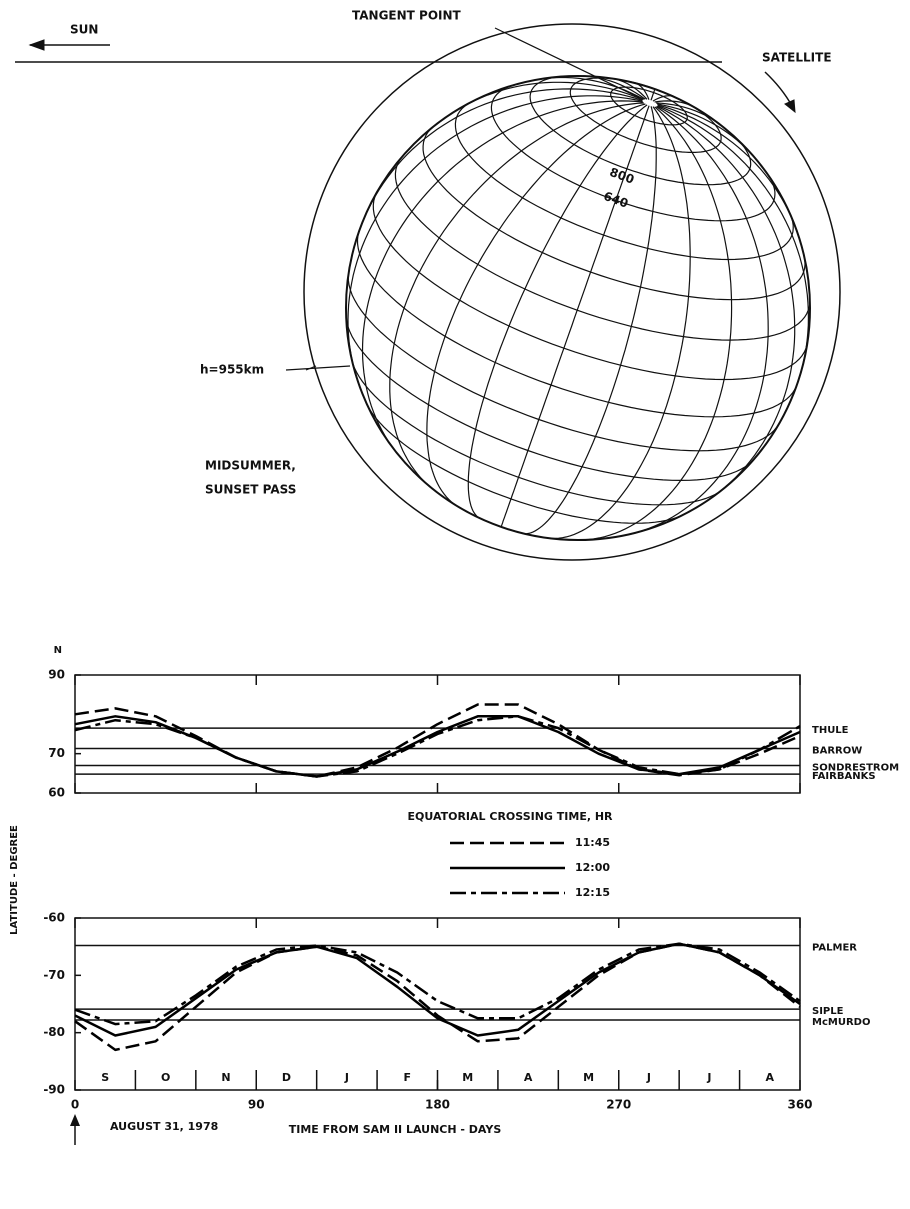 The image size is (910, 1209). I want to click on sun-label: SUN, so click(84, 30).